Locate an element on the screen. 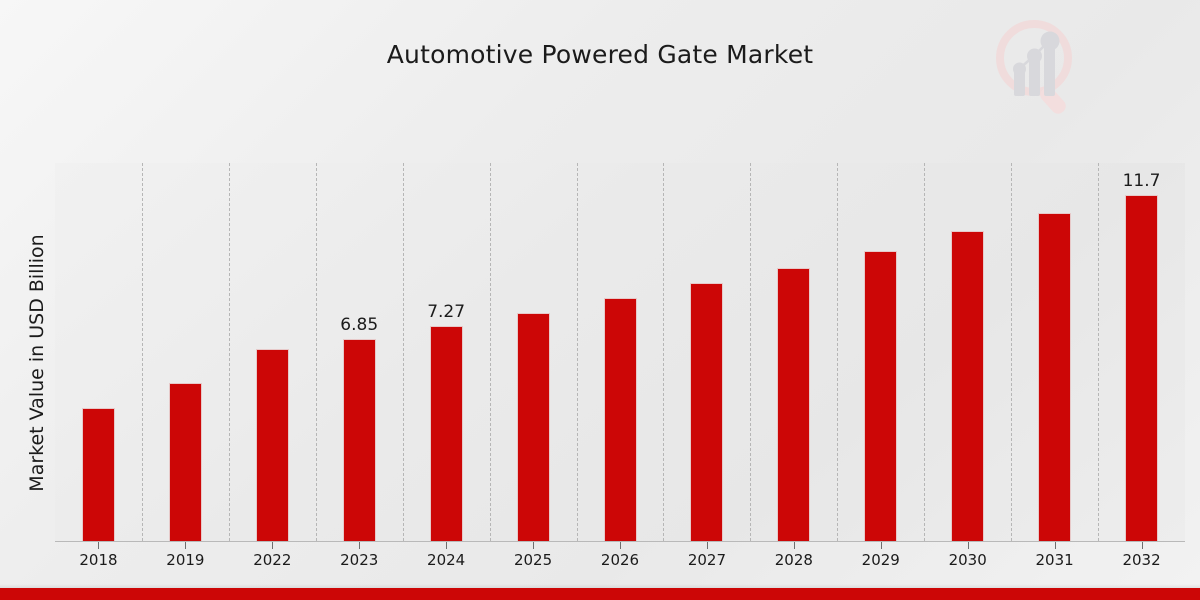 Image resolution: width=1200 pixels, height=600 pixels. bar-value-label-2023: 6.85 is located at coordinates (359, 324).